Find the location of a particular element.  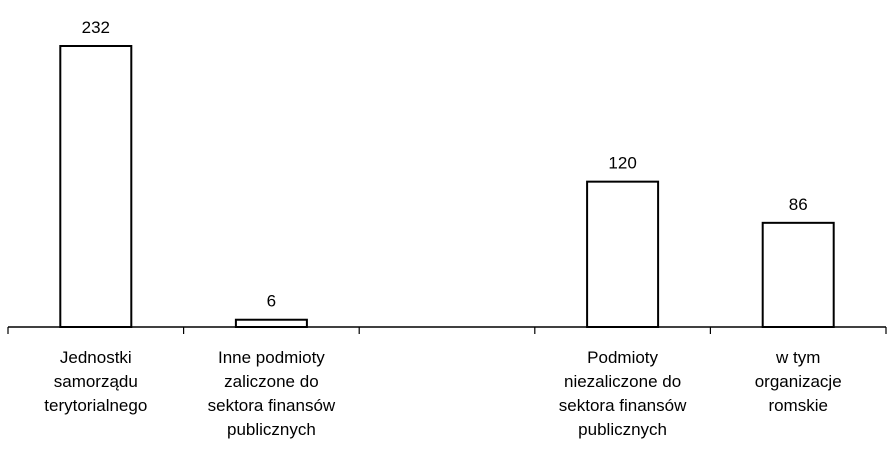

category-label-line: organizacje is located at coordinates (798, 381).